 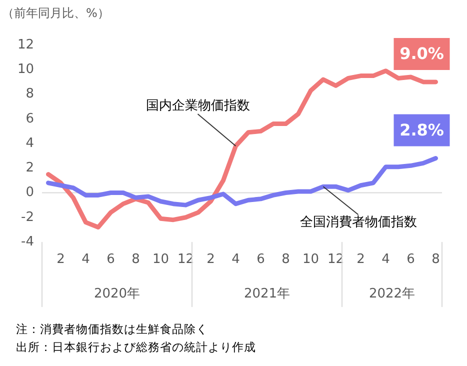 I want to click on series-label: 国内企業物価指数, so click(x=198, y=106).